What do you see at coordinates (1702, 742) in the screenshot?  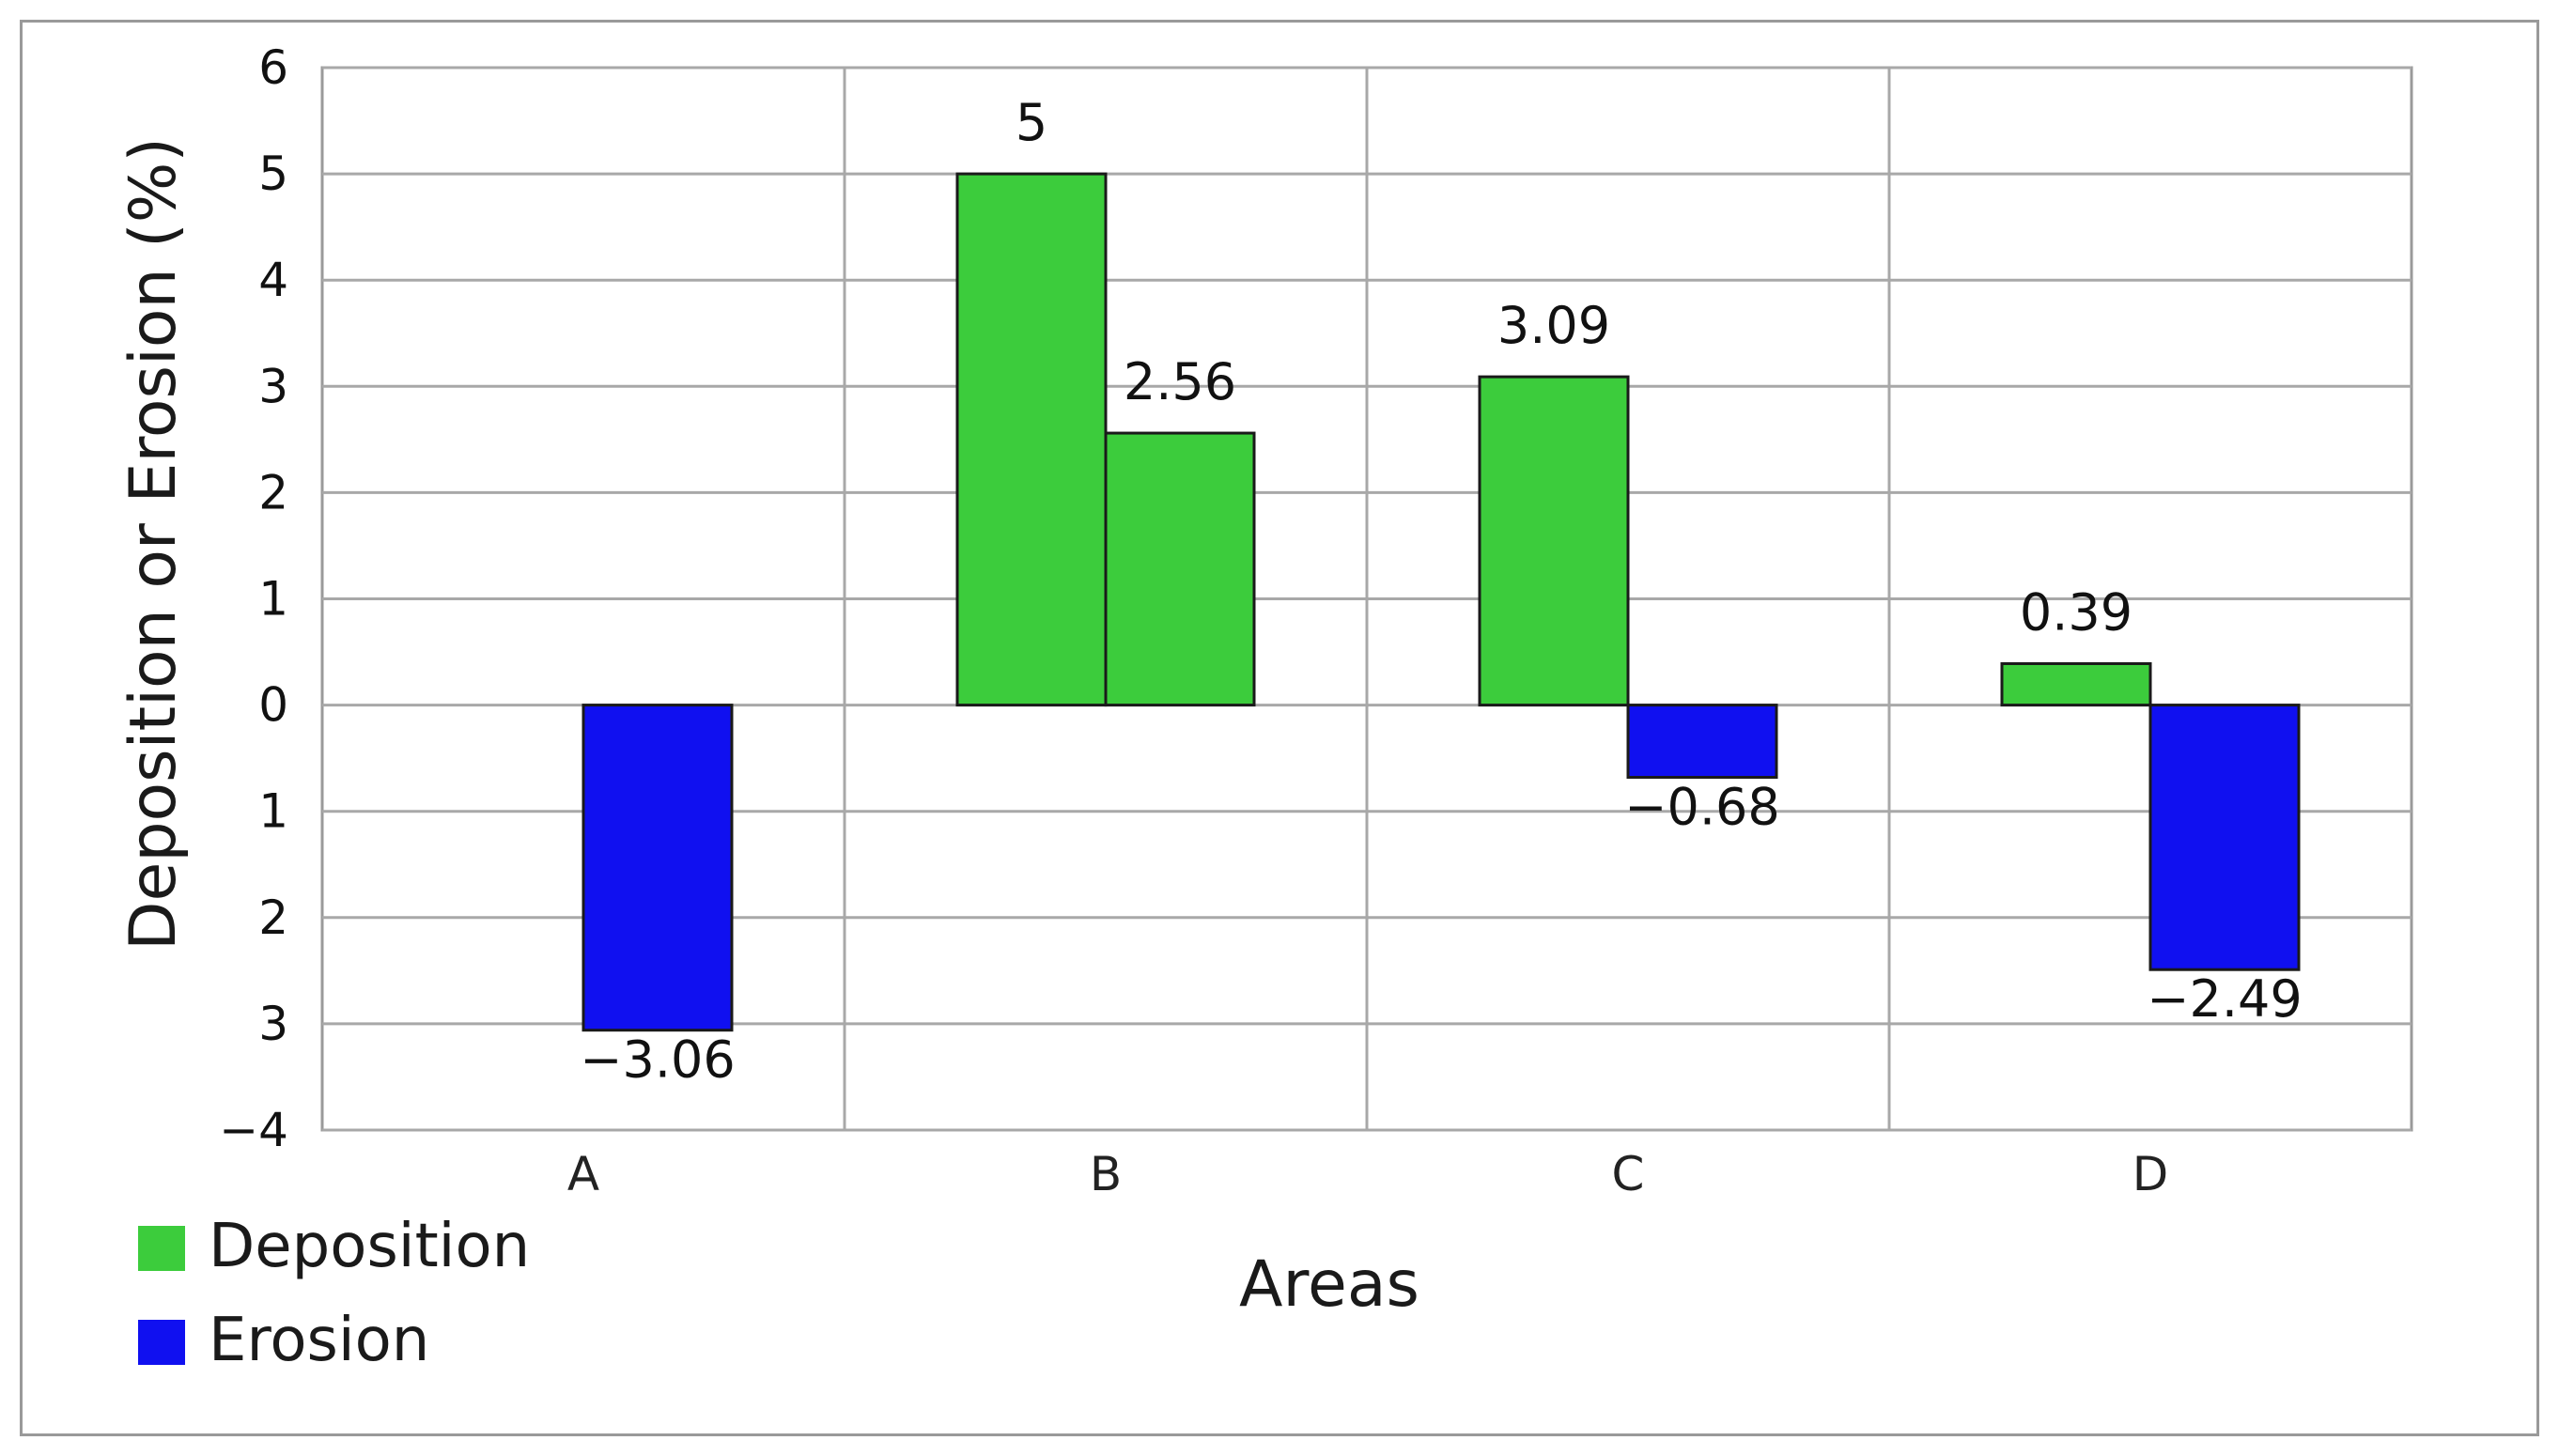 I see `bar-c-erosion` at bounding box center [1702, 742].